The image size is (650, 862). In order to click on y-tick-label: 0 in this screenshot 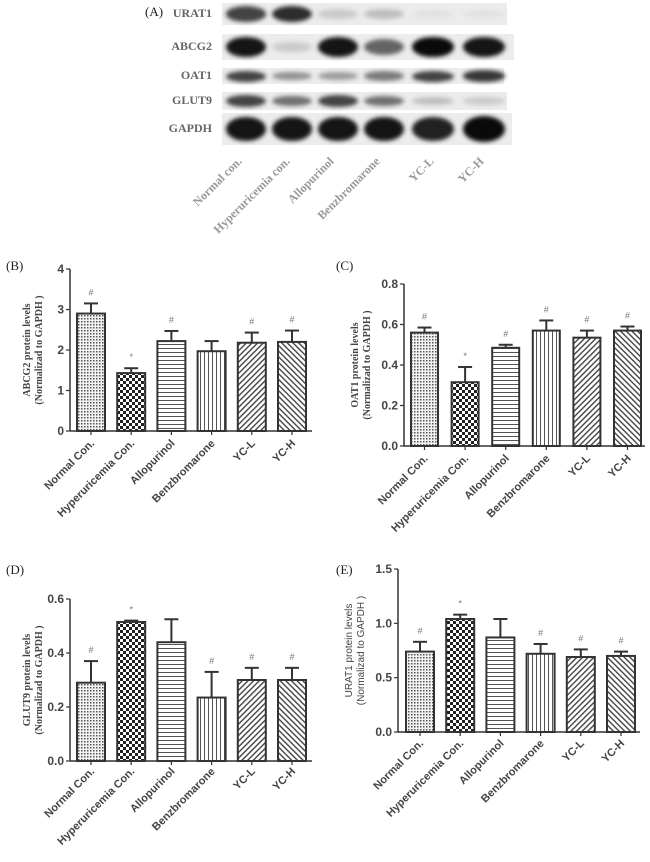, I will do `click(60, 431)`.